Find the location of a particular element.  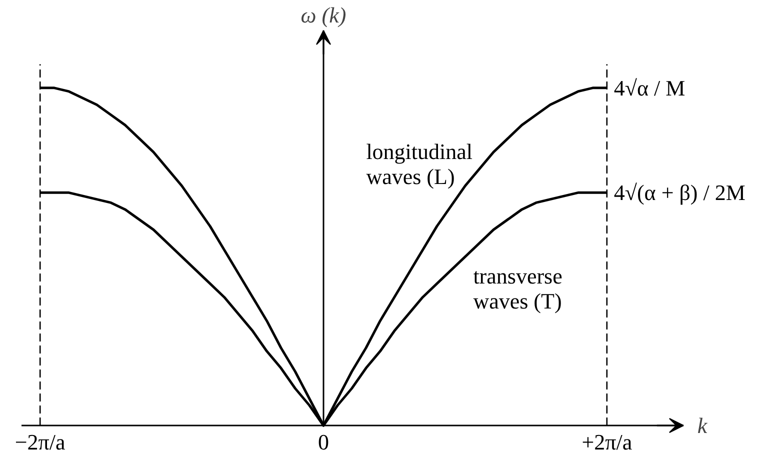

annotation: 4√(α + β) / 2M is located at coordinates (680, 193).